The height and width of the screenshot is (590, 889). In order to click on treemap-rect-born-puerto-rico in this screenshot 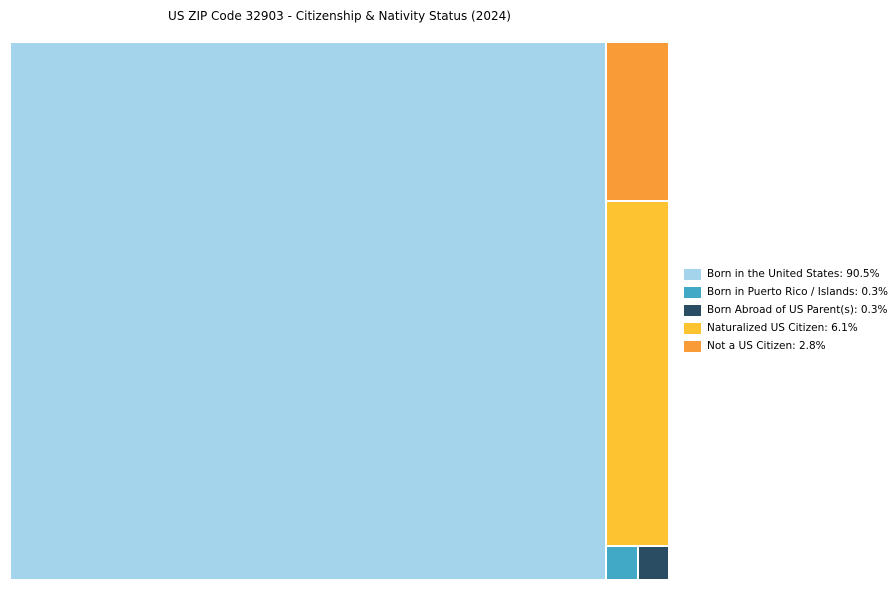, I will do `click(622, 563)`.